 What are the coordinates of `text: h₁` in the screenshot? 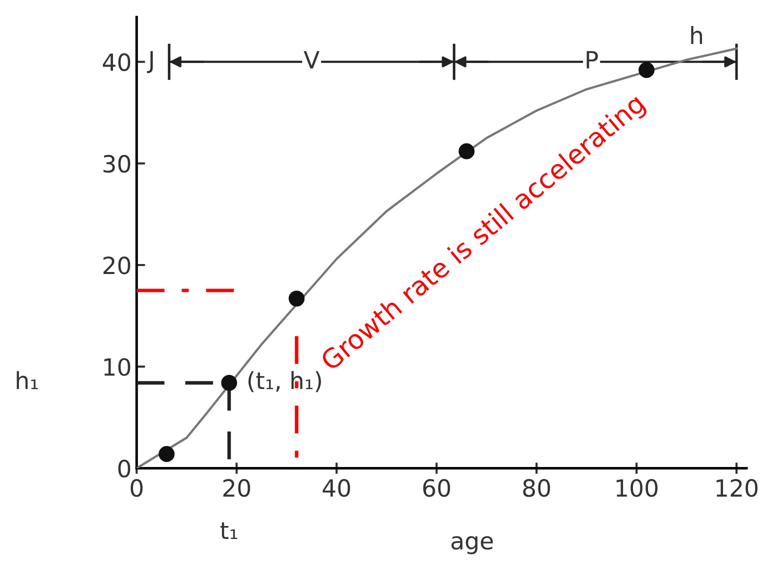 It's located at (27, 380).